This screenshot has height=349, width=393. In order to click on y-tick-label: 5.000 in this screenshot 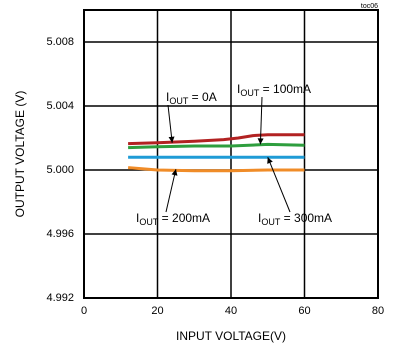, I will do `click(60, 170)`.